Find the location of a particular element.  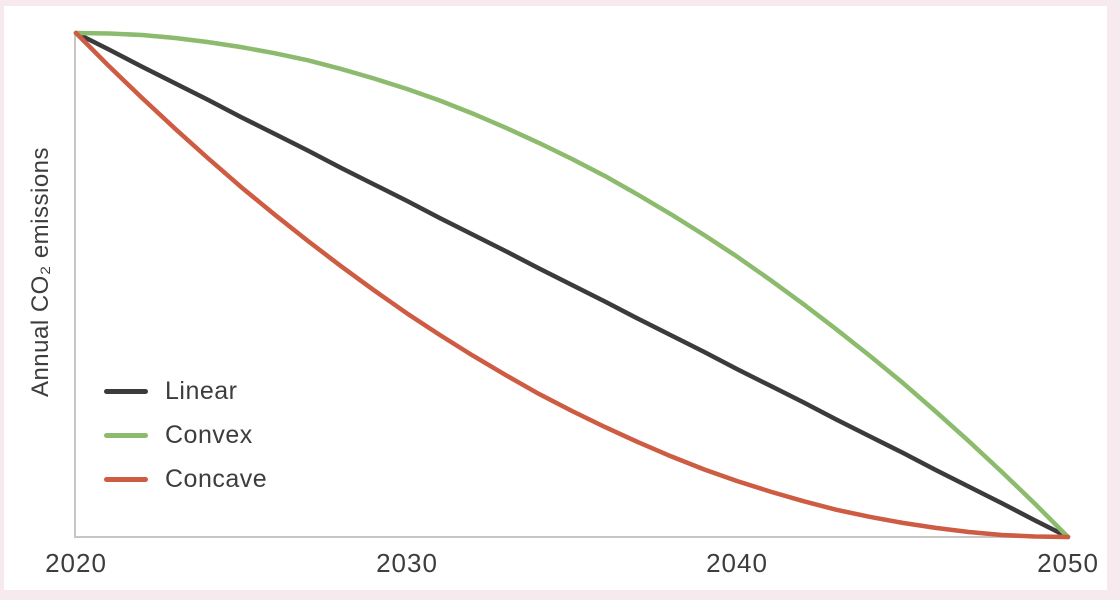

legend-swatch-linear-icon is located at coordinates (126, 391).